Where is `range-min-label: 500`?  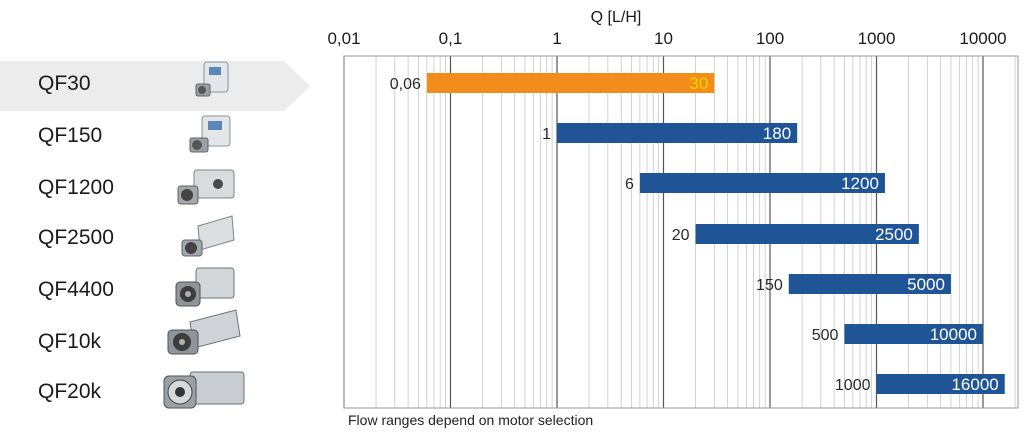
range-min-label: 500 is located at coordinates (825, 335).